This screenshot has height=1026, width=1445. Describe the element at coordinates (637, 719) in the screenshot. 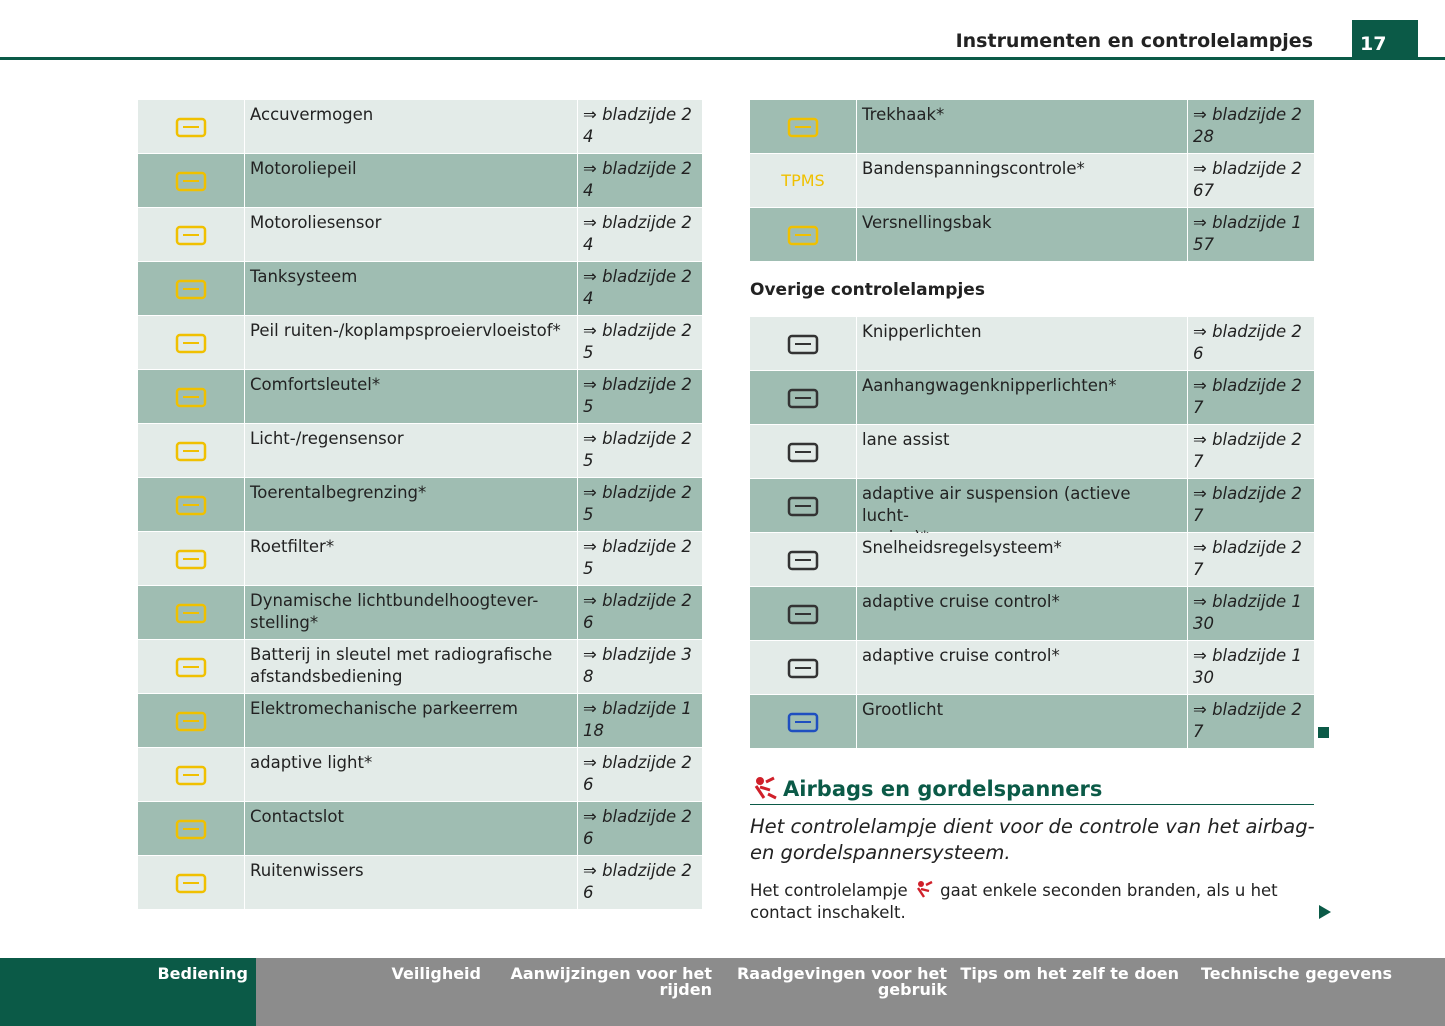

I see `page-ref: ⇒ bladzijde 1 18` at that location.